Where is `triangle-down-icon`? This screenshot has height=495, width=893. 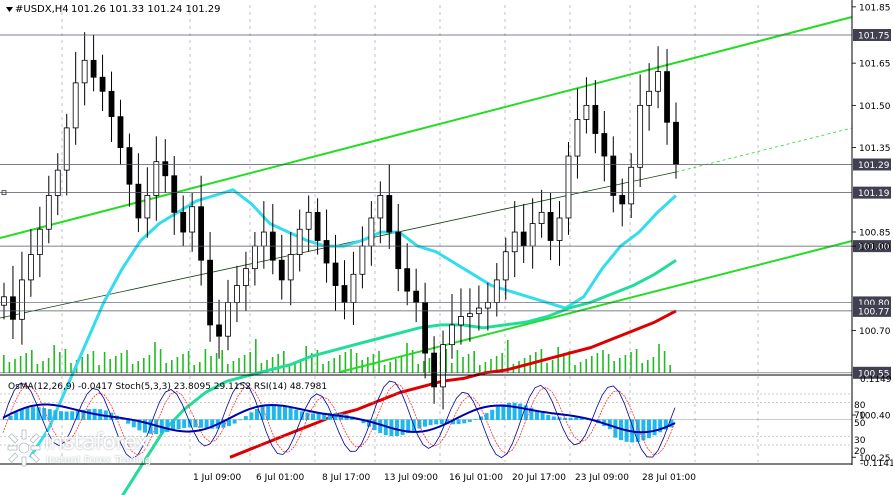 triangle-down-icon is located at coordinates (9, 9).